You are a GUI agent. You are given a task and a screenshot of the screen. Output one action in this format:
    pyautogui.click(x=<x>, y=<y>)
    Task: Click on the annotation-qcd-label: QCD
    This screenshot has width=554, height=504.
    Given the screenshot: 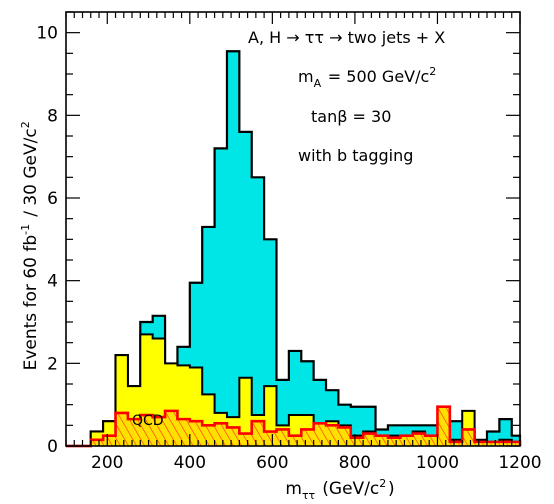 What is the action you would take?
    pyautogui.click(x=148, y=421)
    